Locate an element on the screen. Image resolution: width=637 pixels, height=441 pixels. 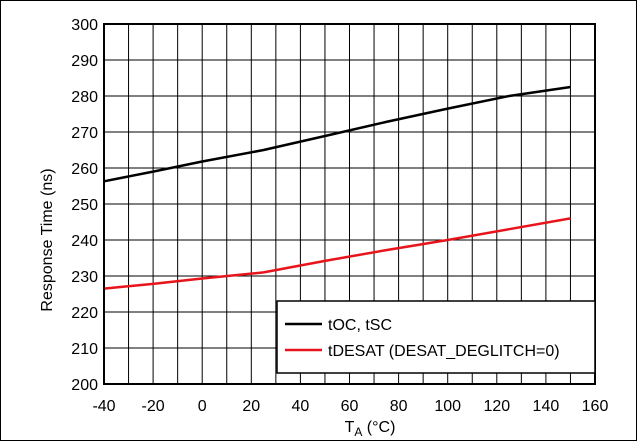
x-tick-label: 60 is located at coordinates (350, 406).